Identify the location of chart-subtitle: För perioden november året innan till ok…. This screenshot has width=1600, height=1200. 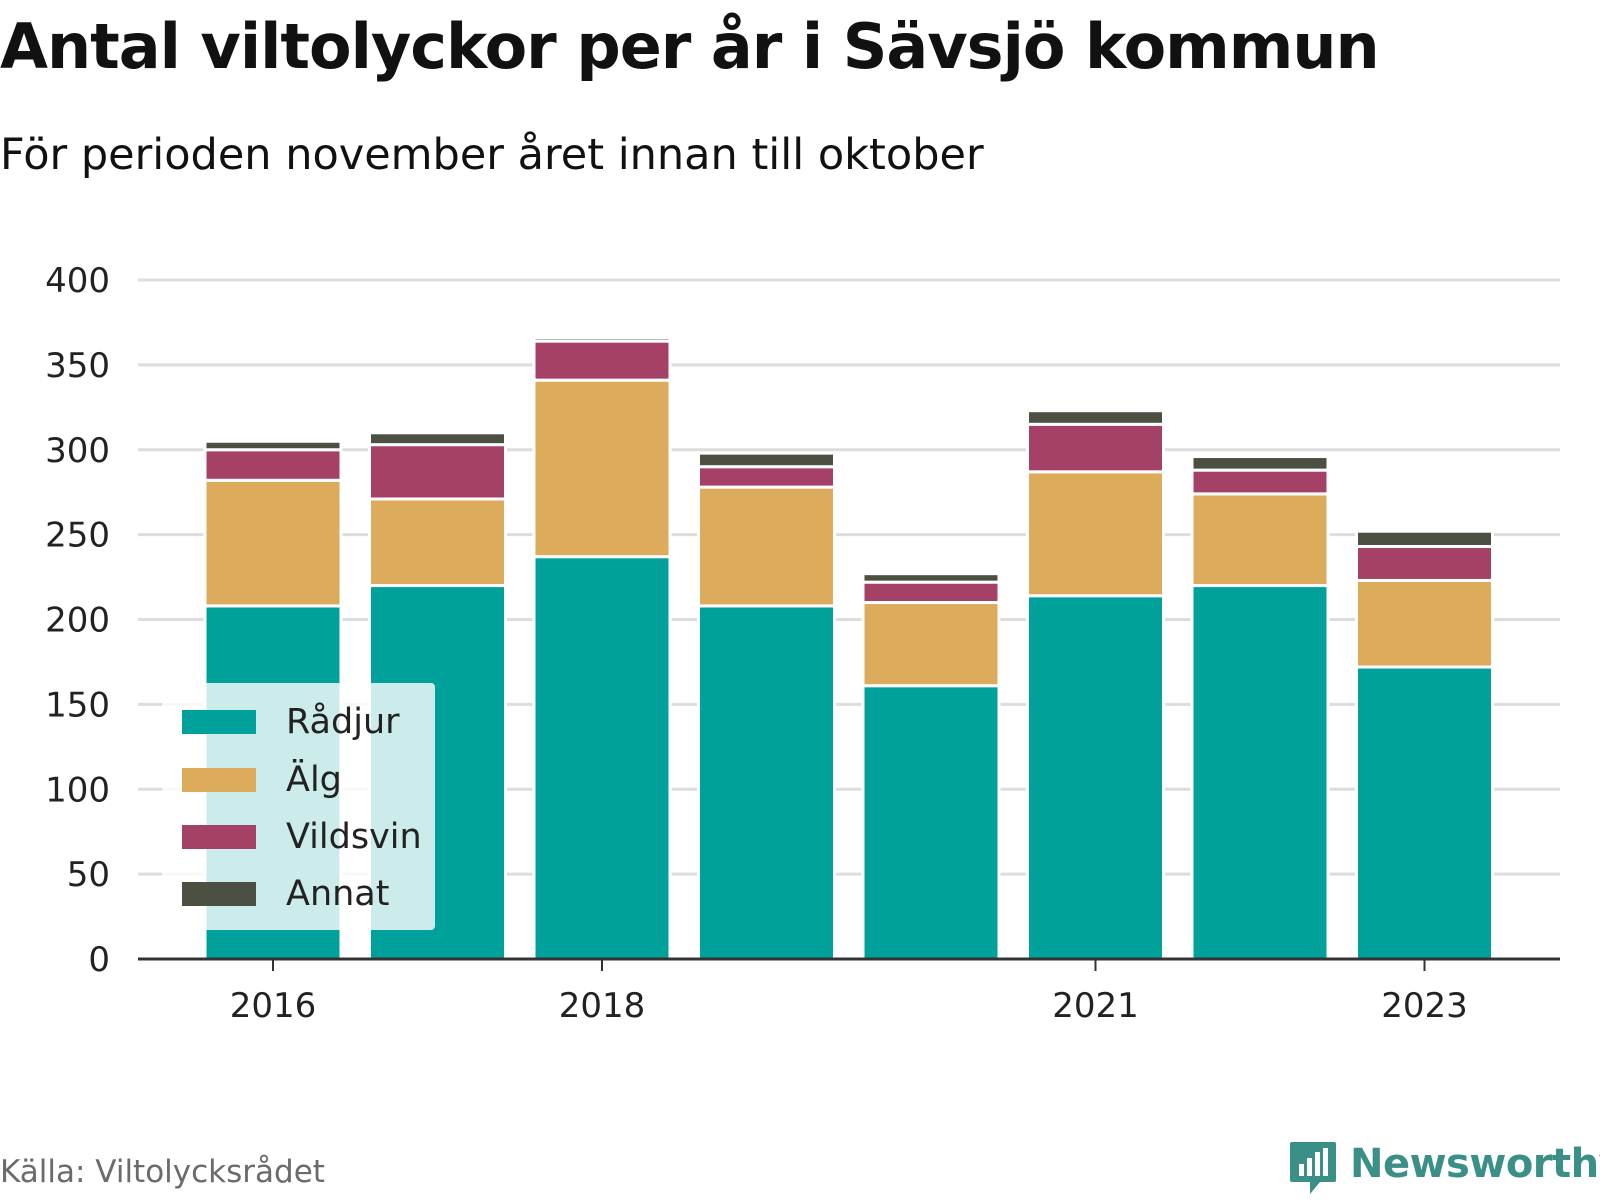
(492, 155).